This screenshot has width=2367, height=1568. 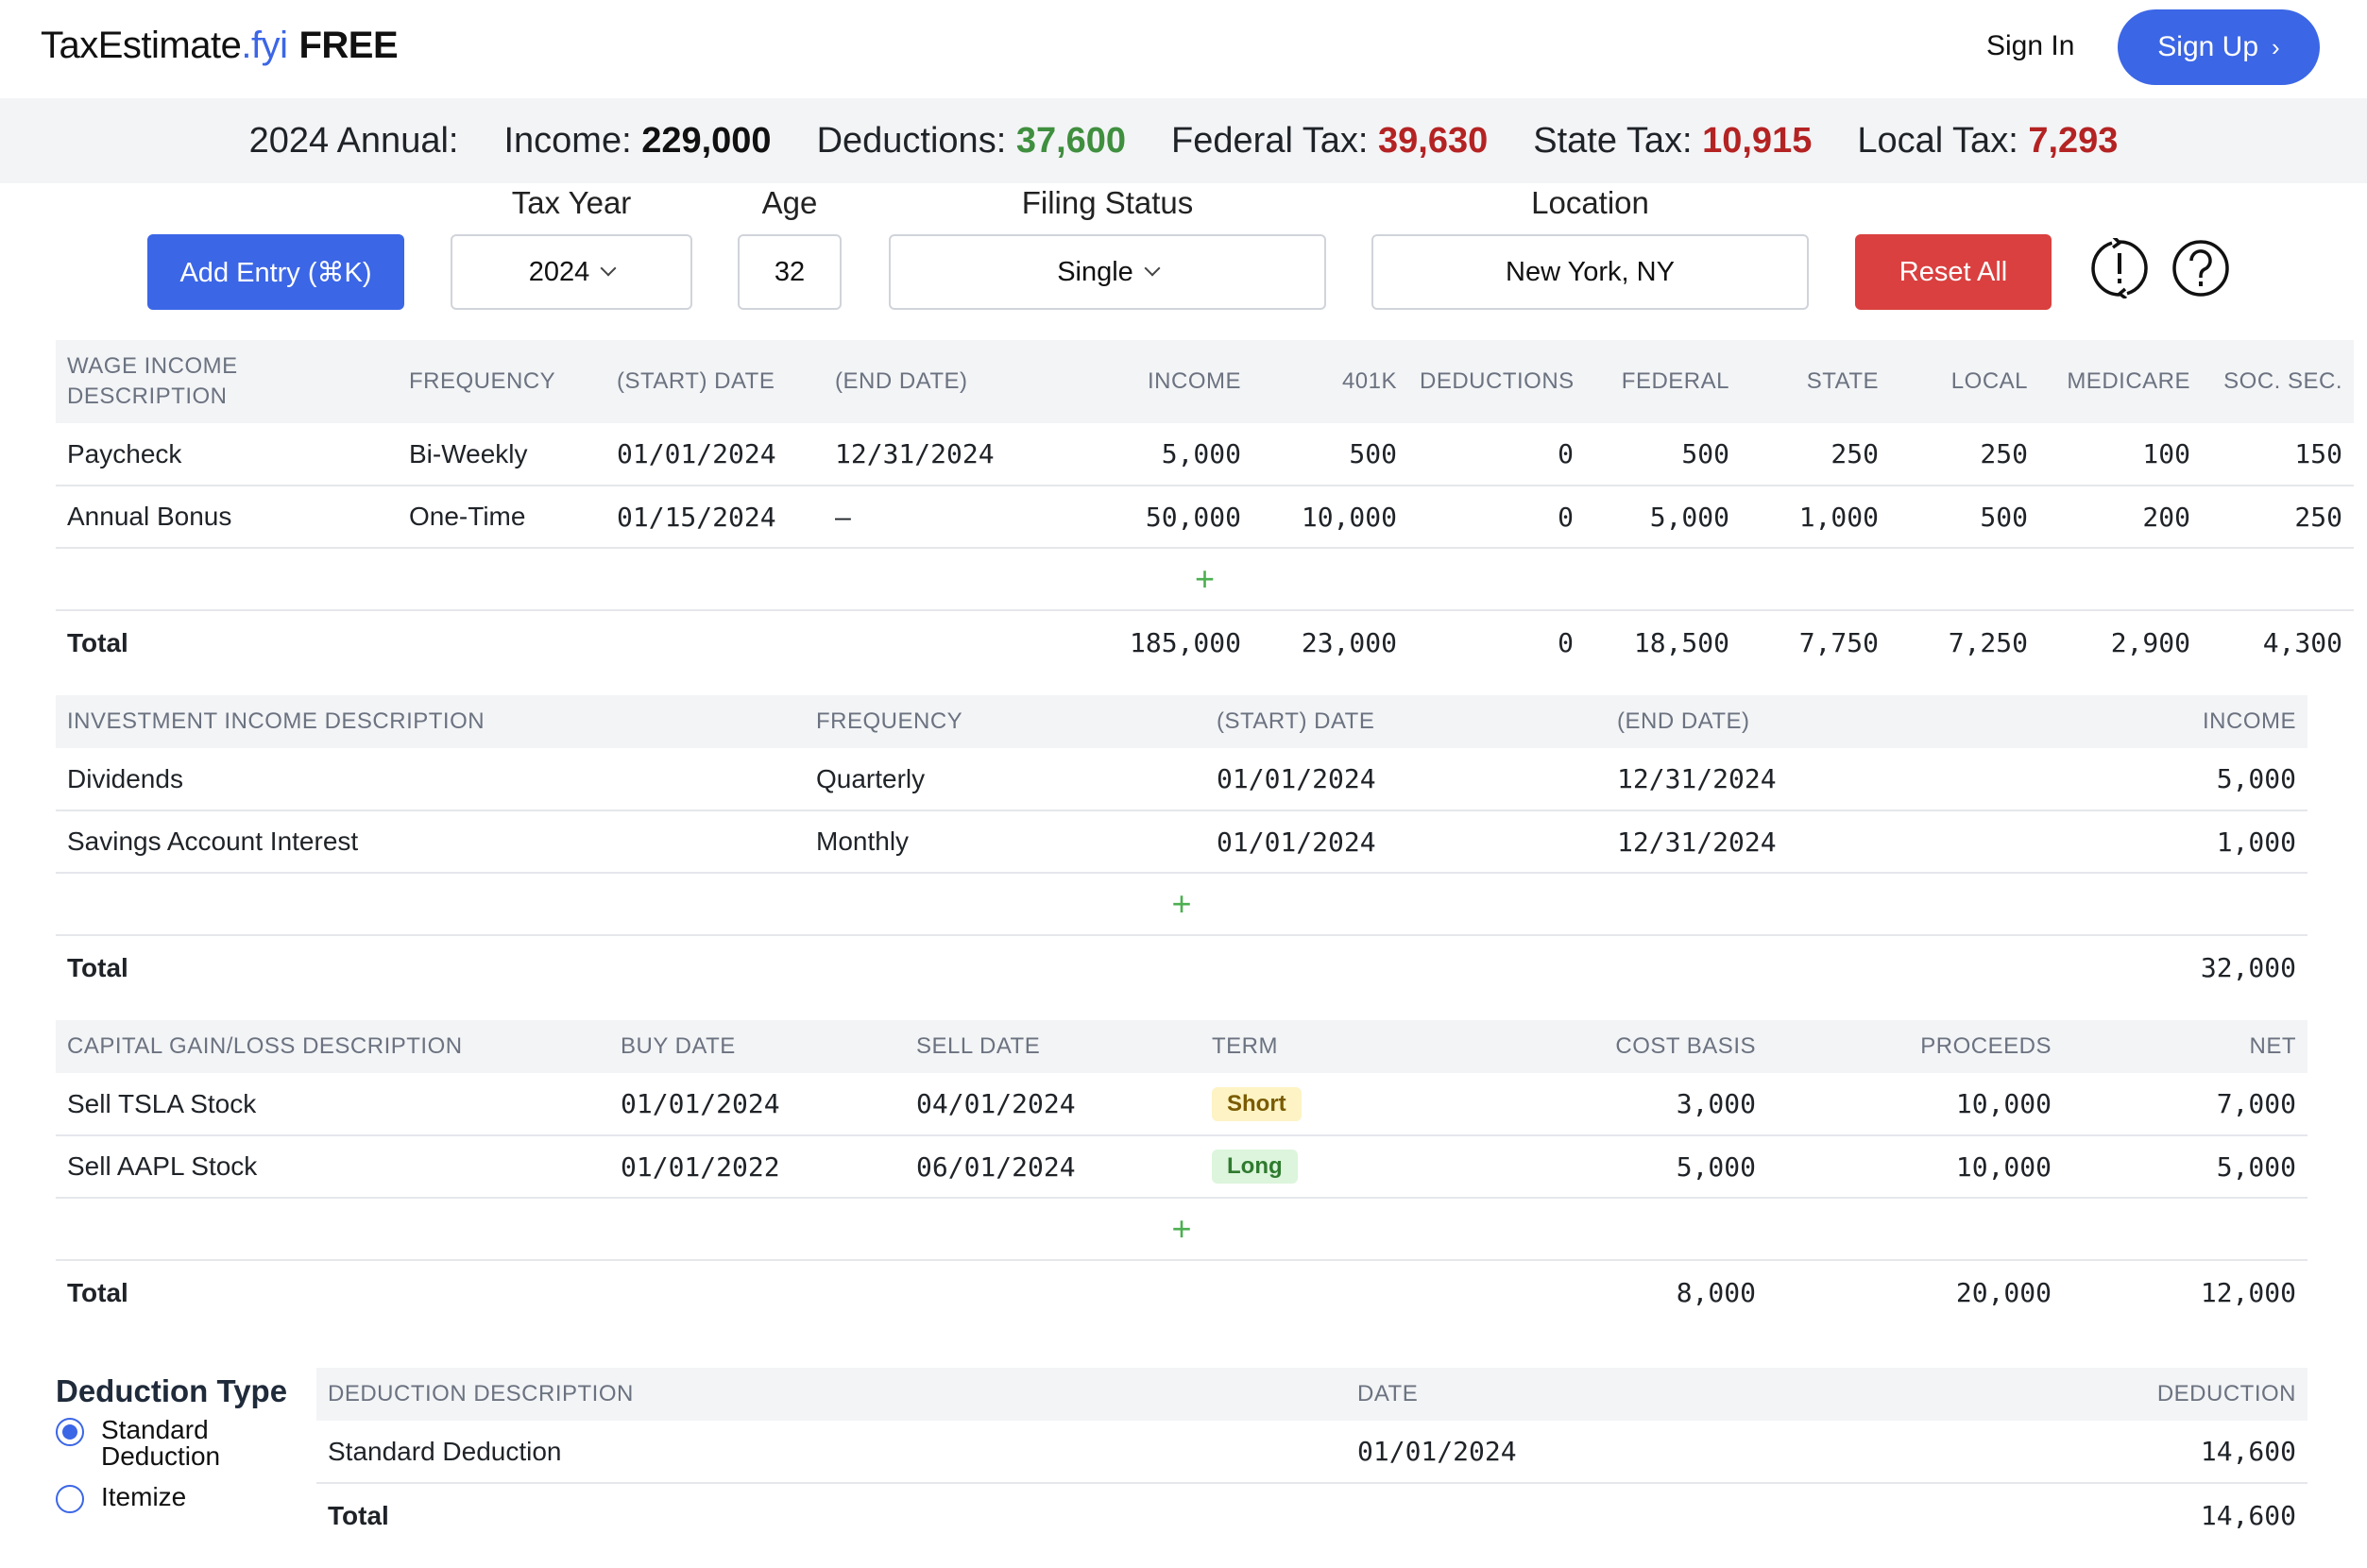 What do you see at coordinates (831, 1394) in the screenshot?
I see `column-header: DEDUCTION DESCRIPTION` at bounding box center [831, 1394].